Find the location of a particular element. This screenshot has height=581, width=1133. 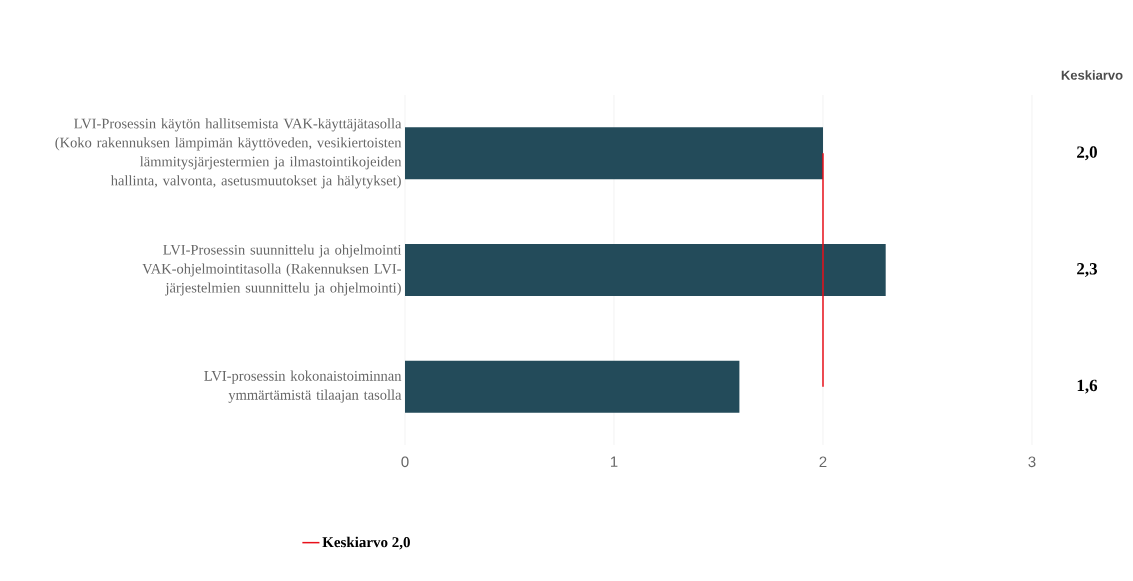

text: Keskiarvo is located at coordinates (1092, 75).